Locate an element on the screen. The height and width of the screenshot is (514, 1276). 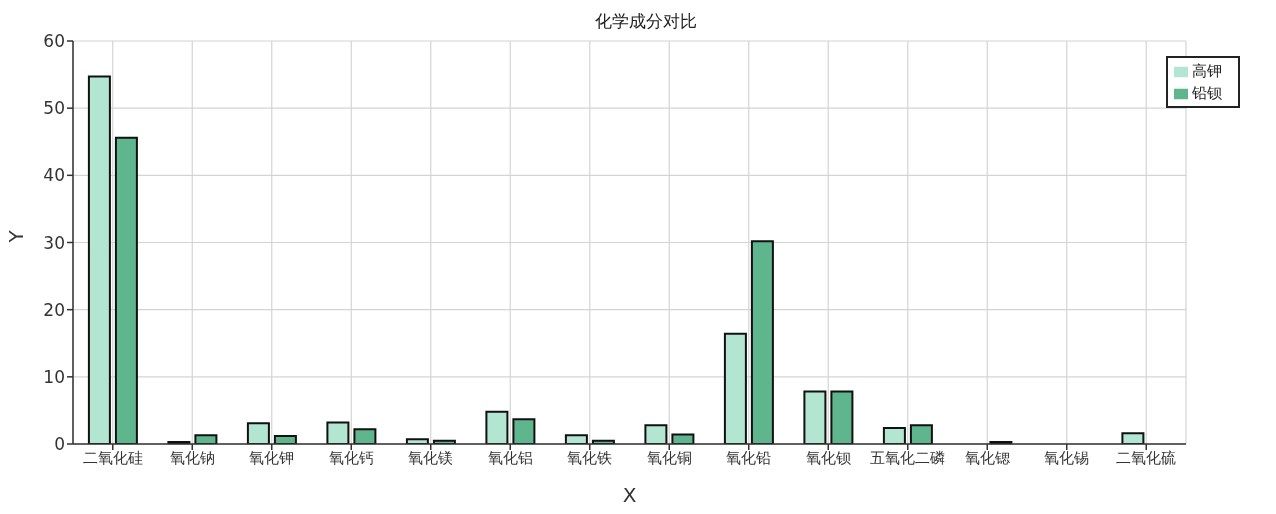
x-tick-label: 氧化铅 is located at coordinates (749, 457).